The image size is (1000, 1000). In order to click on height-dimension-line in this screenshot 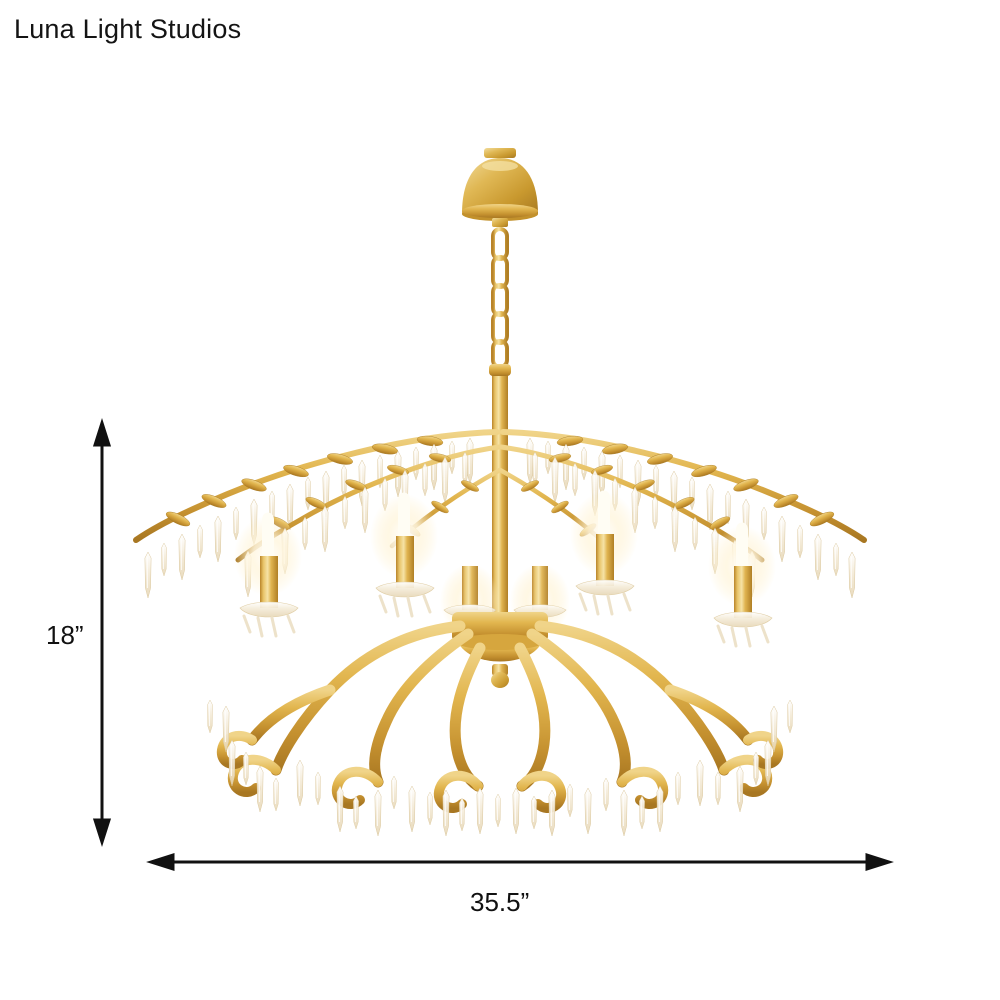, I will do `click(102, 632)`.